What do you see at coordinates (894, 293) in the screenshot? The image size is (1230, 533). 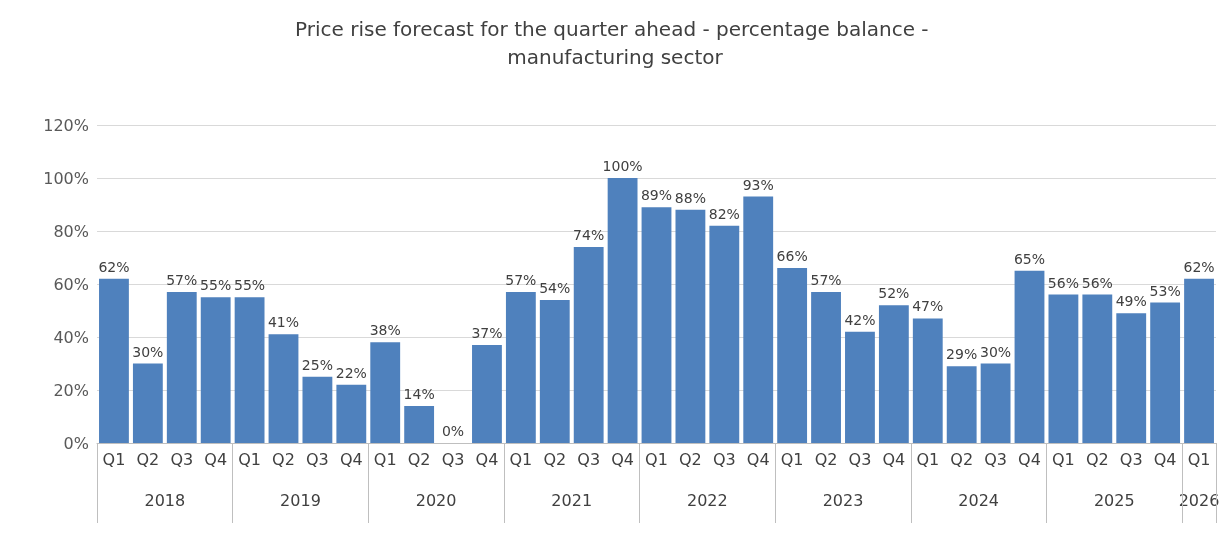 I see `data-label: 52%` at bounding box center [894, 293].